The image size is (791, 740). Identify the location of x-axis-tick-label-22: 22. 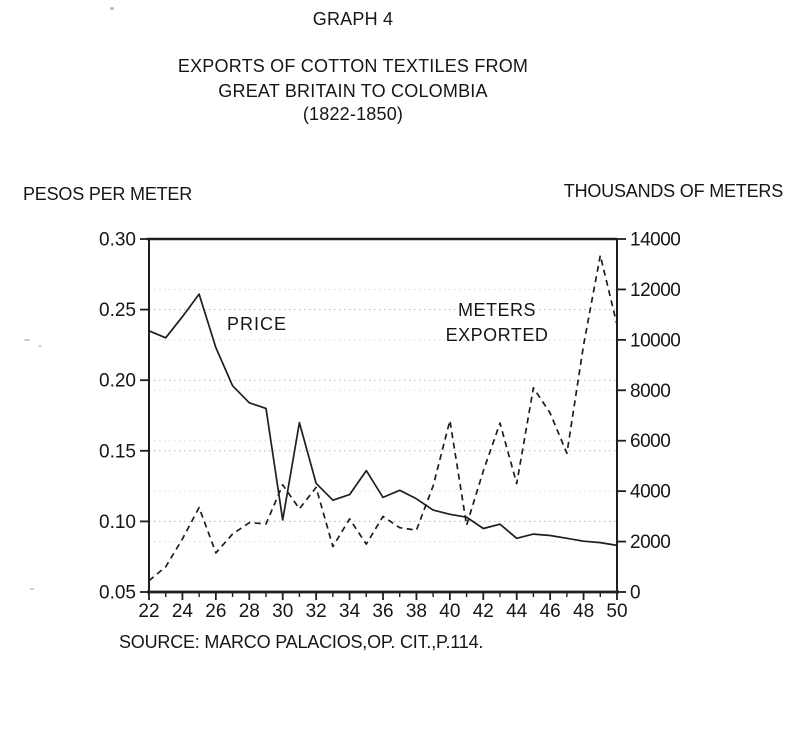
(148, 611).